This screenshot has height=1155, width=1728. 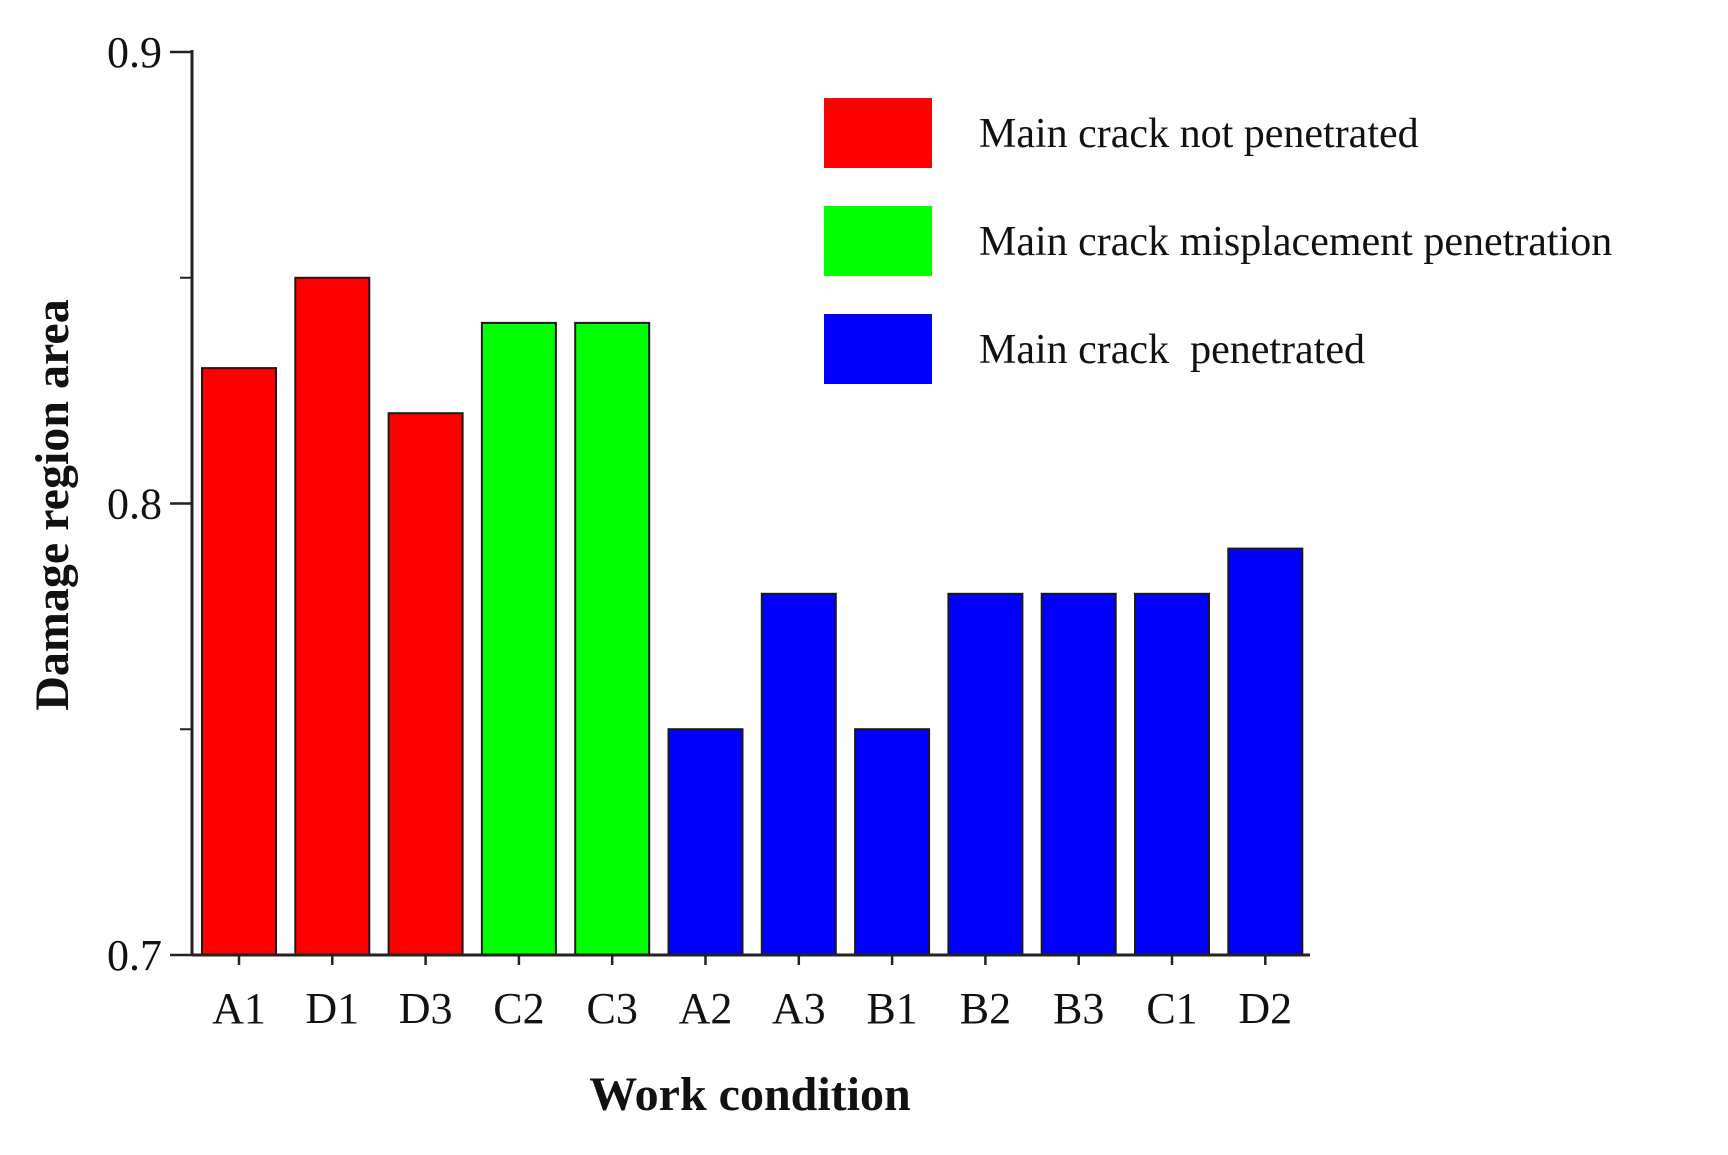 I want to click on bar-C1, so click(x=1172, y=774).